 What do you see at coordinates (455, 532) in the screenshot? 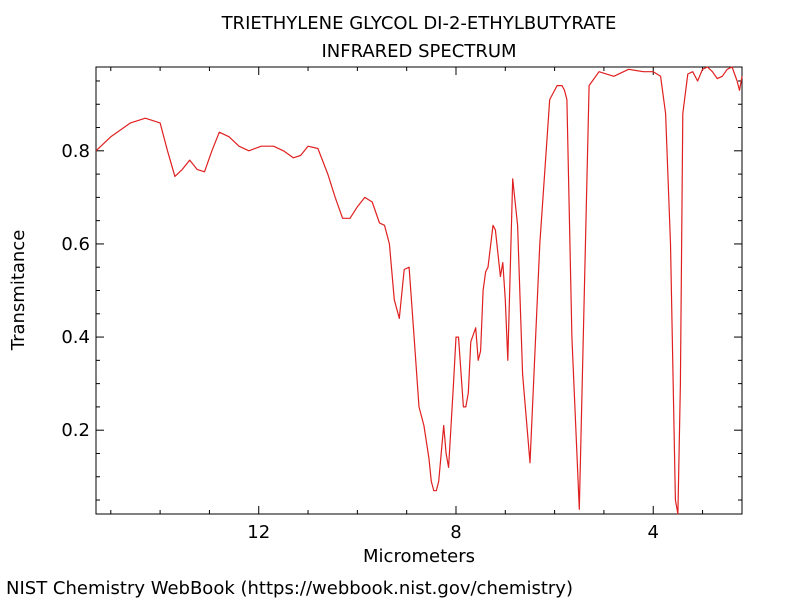
I see `x-tick-label: 8` at bounding box center [455, 532].